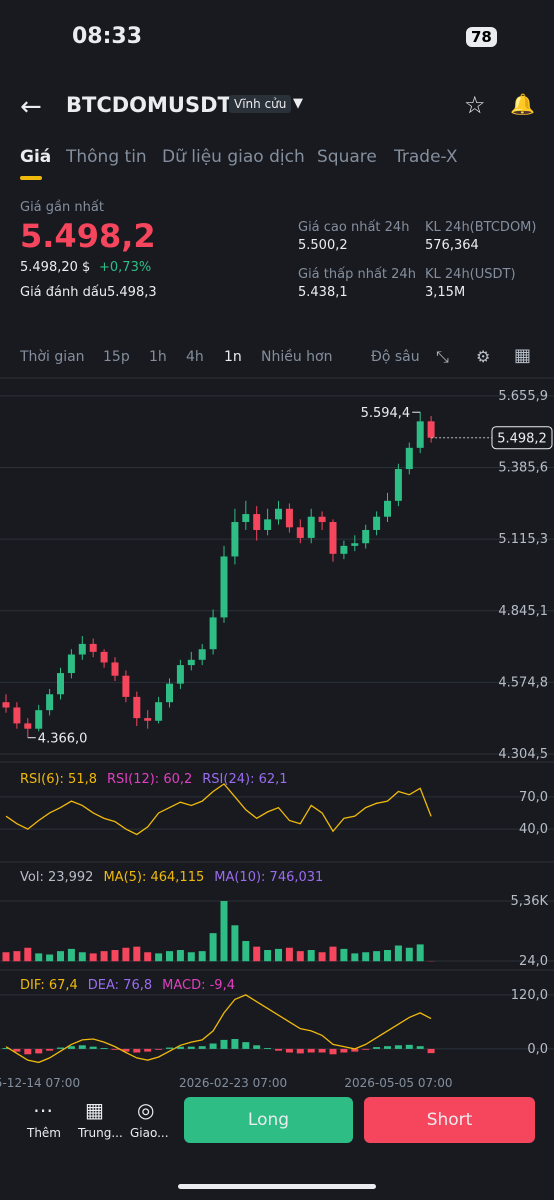 This screenshot has width=554, height=1200. Describe the element at coordinates (533, 829) in the screenshot. I see `y-tick-label: 40,0` at that location.